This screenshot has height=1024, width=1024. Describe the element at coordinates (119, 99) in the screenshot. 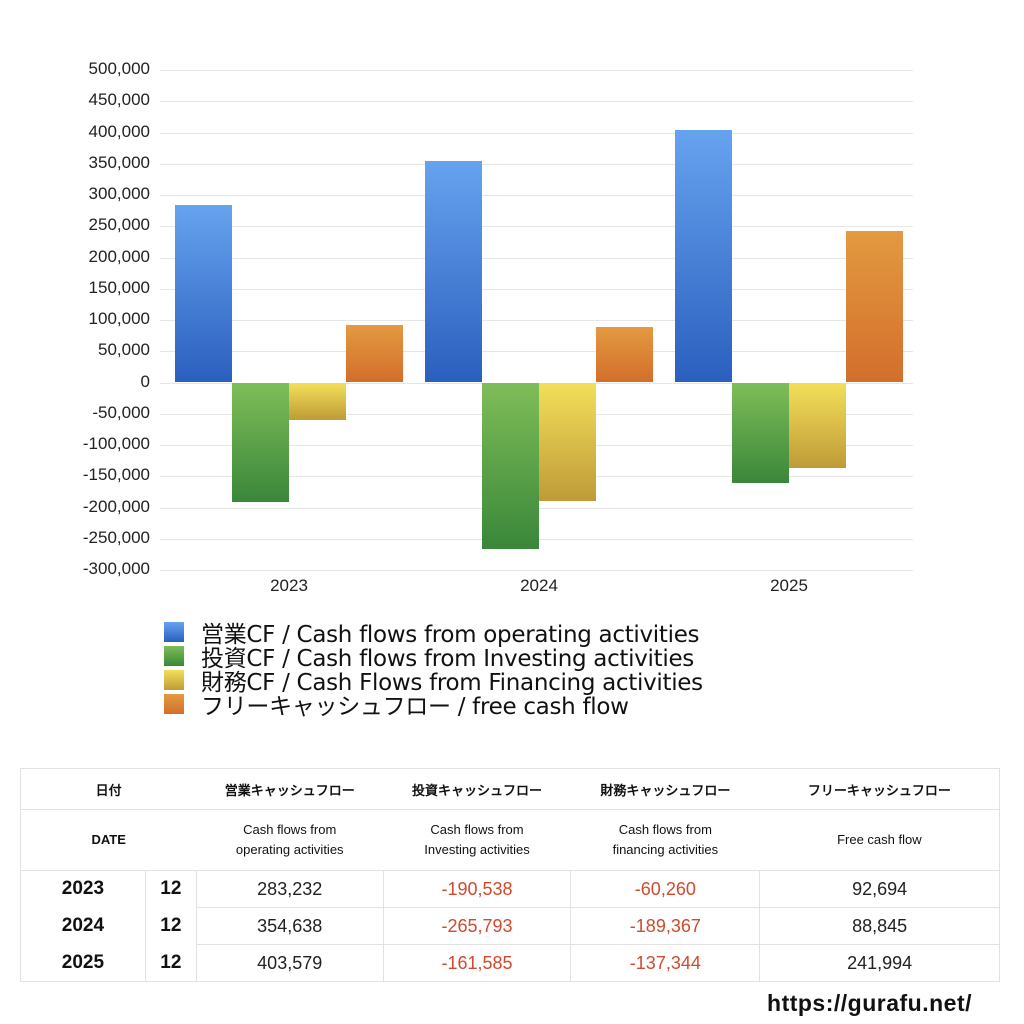

I see `y-tick-label: 450,000` at that location.